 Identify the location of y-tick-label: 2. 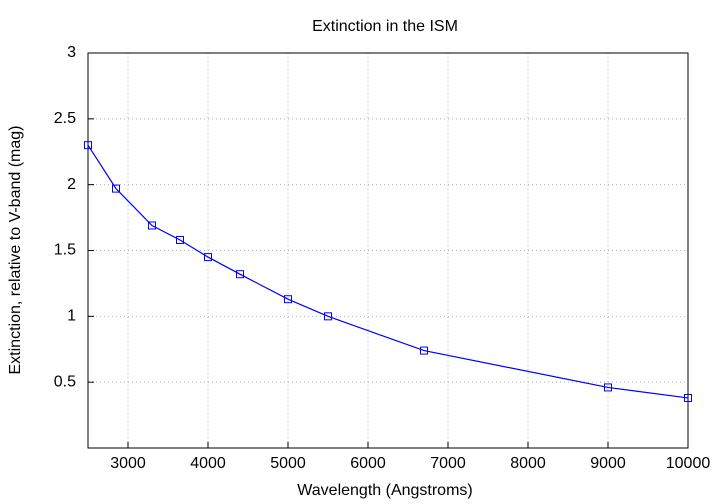
(71, 184).